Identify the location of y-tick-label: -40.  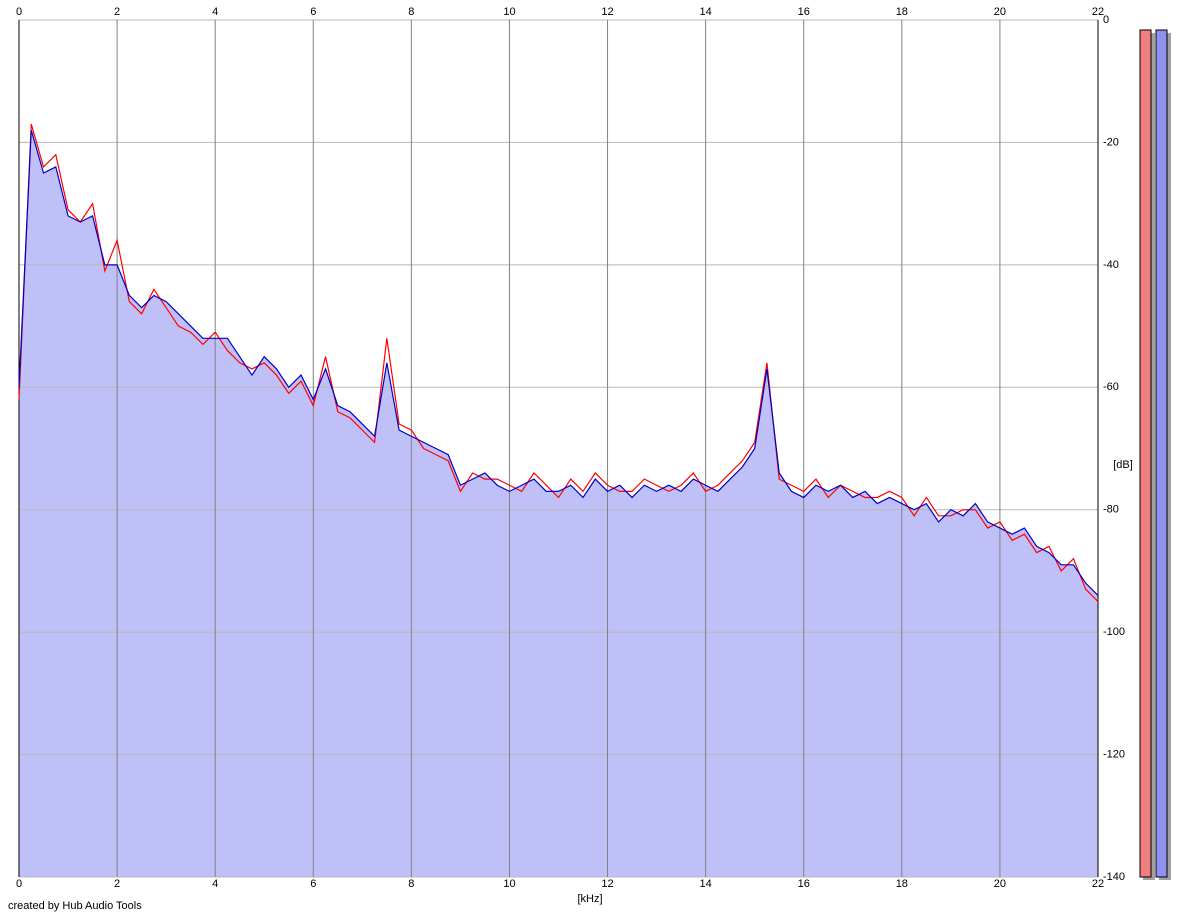
(1111, 265).